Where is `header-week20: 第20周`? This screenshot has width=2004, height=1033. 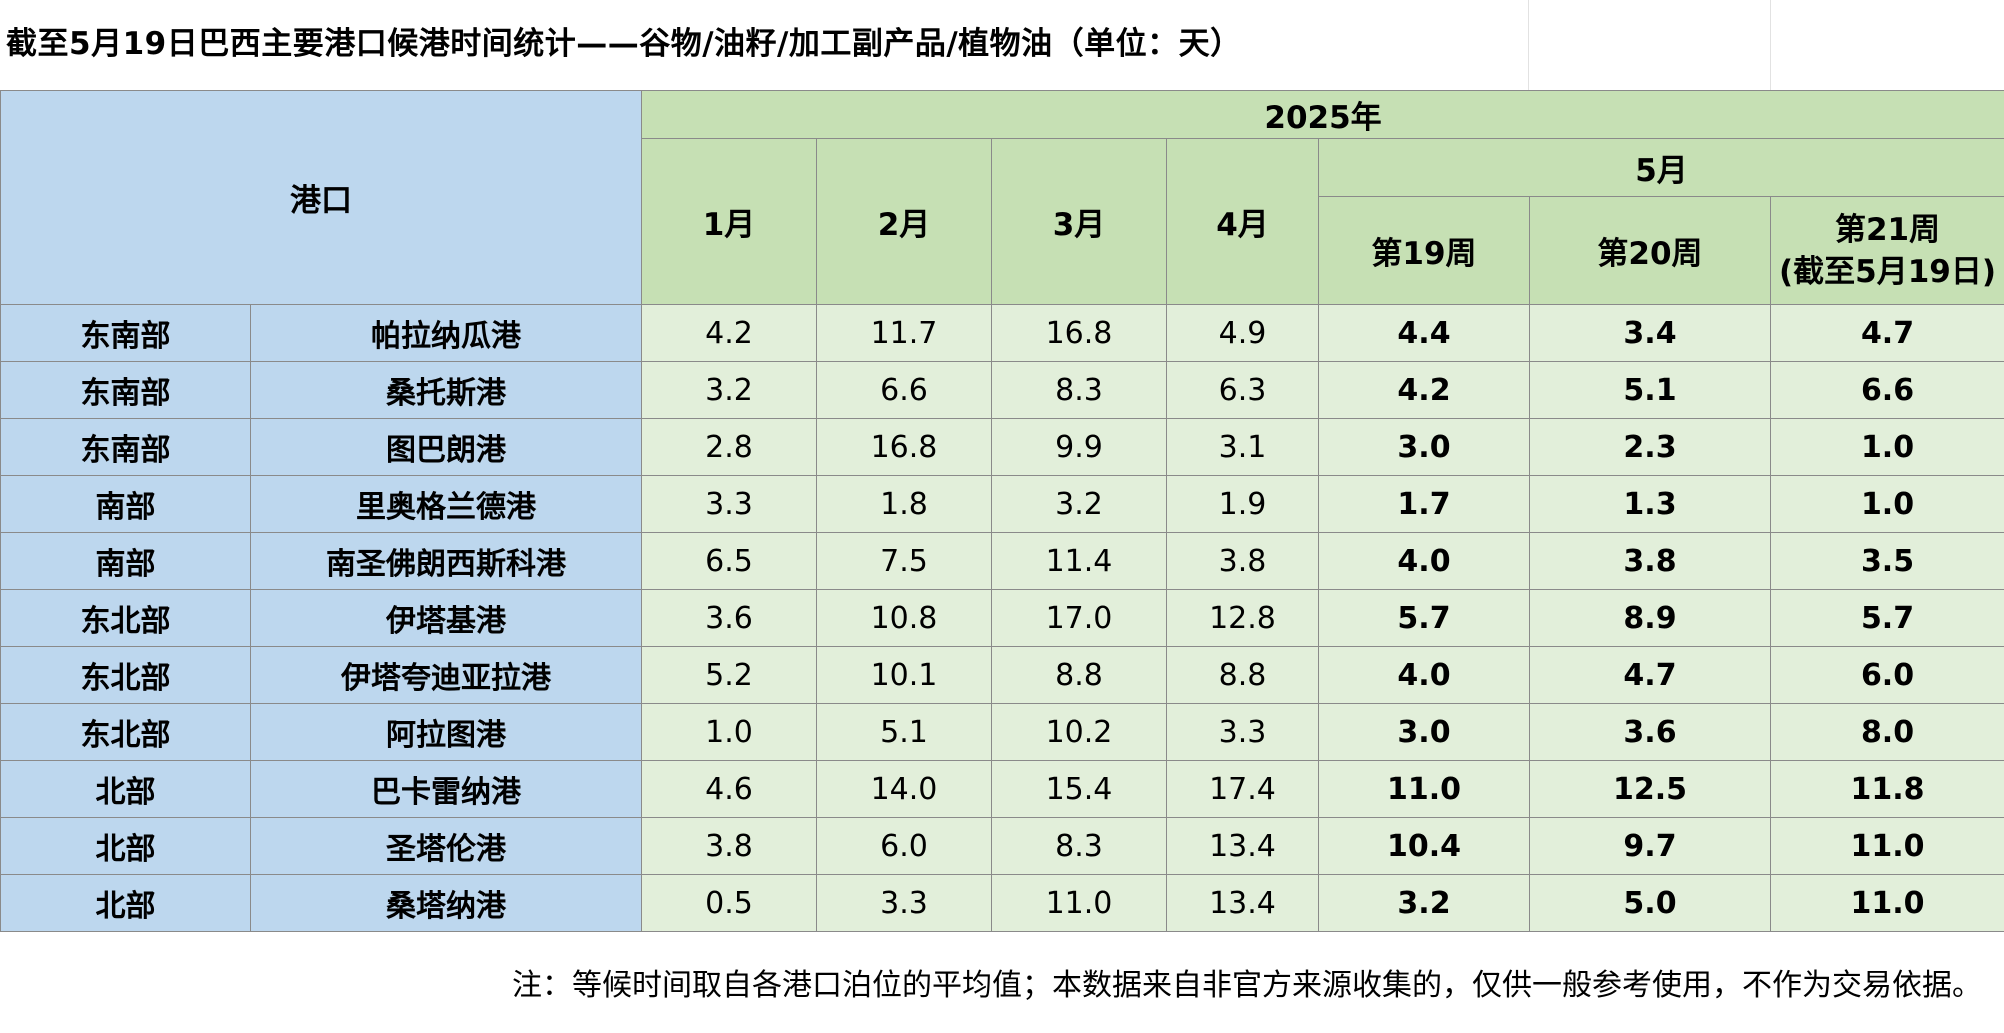
header-week20: 第20周 is located at coordinates (1650, 250).